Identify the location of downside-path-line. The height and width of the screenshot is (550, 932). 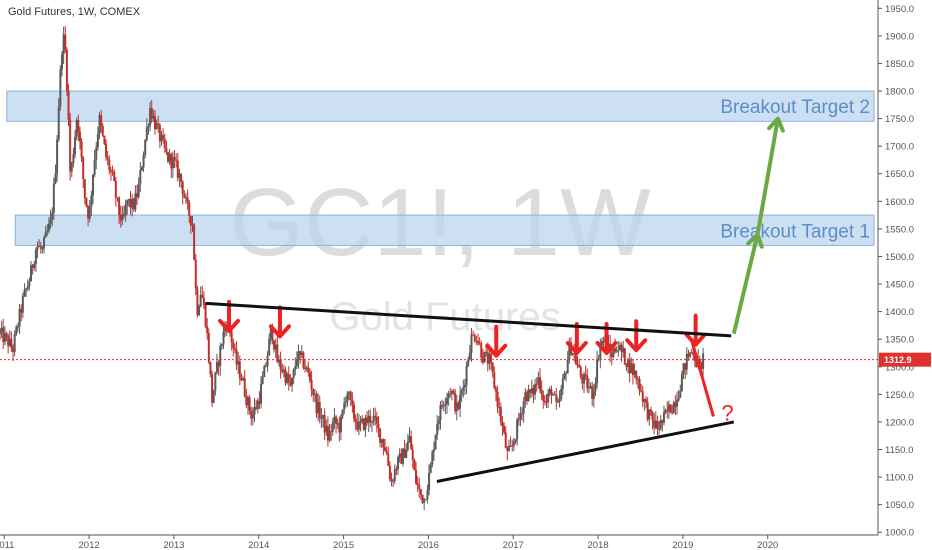
(702, 377).